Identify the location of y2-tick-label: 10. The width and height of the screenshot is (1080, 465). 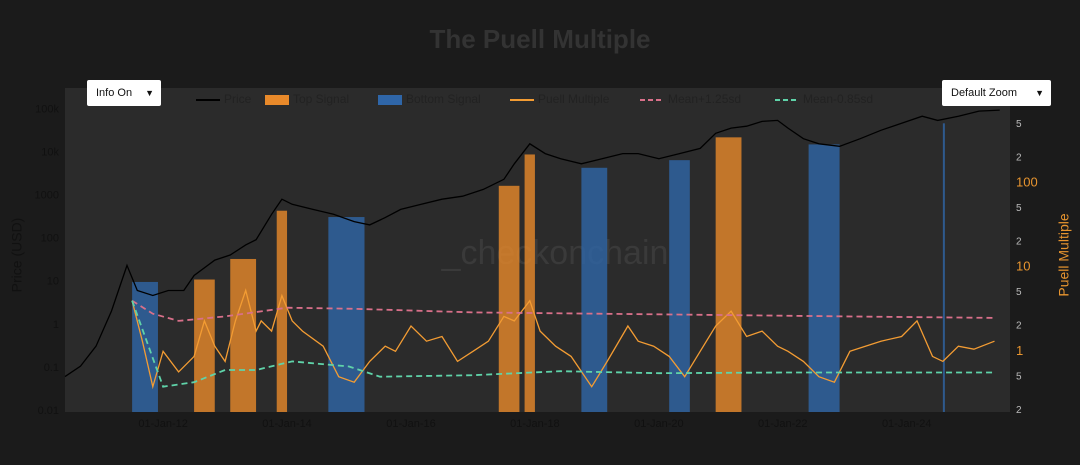
(1023, 266).